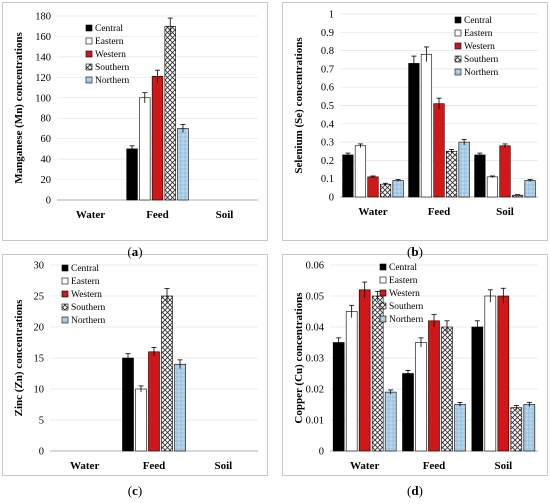 The height and width of the screenshot is (504, 550). What do you see at coordinates (39, 359) in the screenshot?
I see `y-tick-label: 15` at bounding box center [39, 359].